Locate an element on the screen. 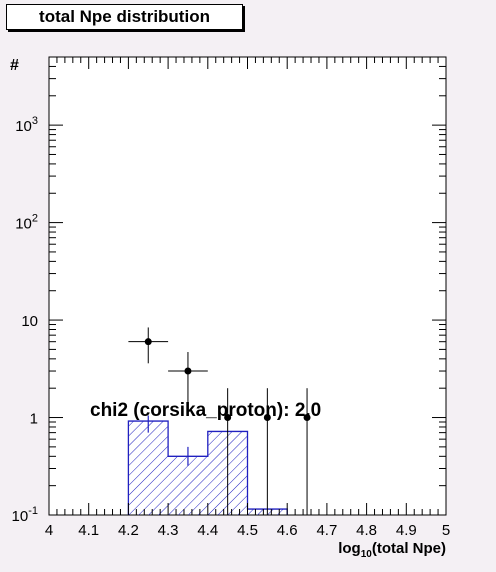  x-tick-label-4: 4.4 is located at coordinates (207, 530).